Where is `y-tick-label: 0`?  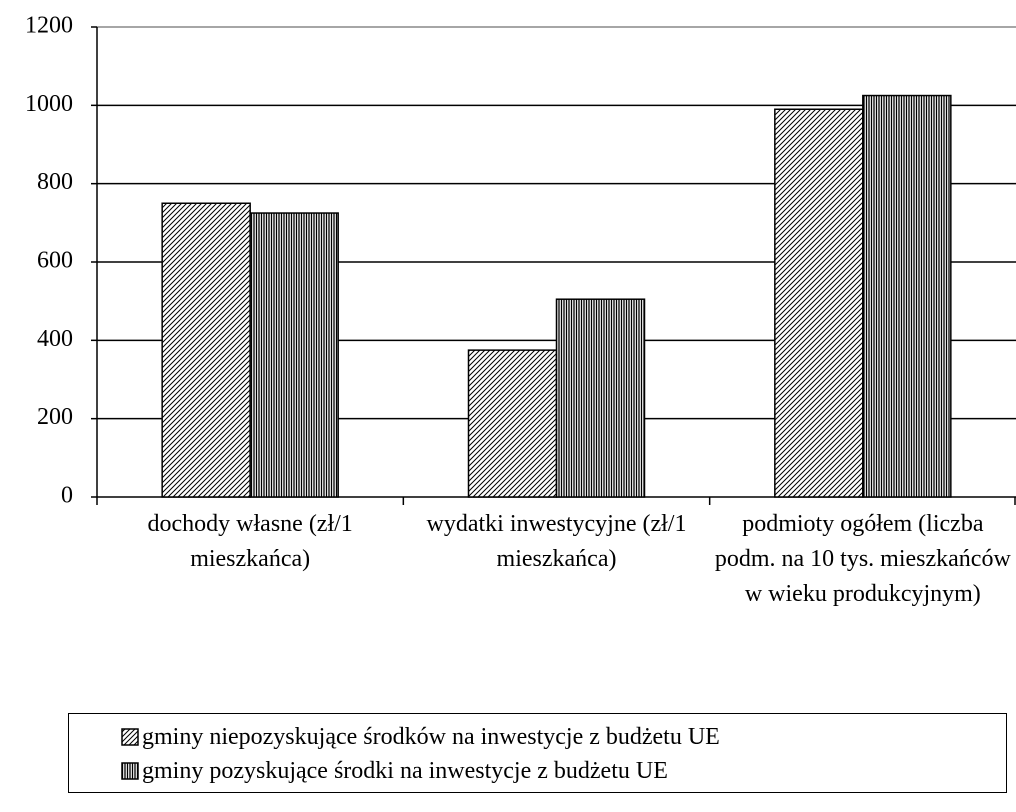
y-tick-label: 0 is located at coordinates (67, 496).